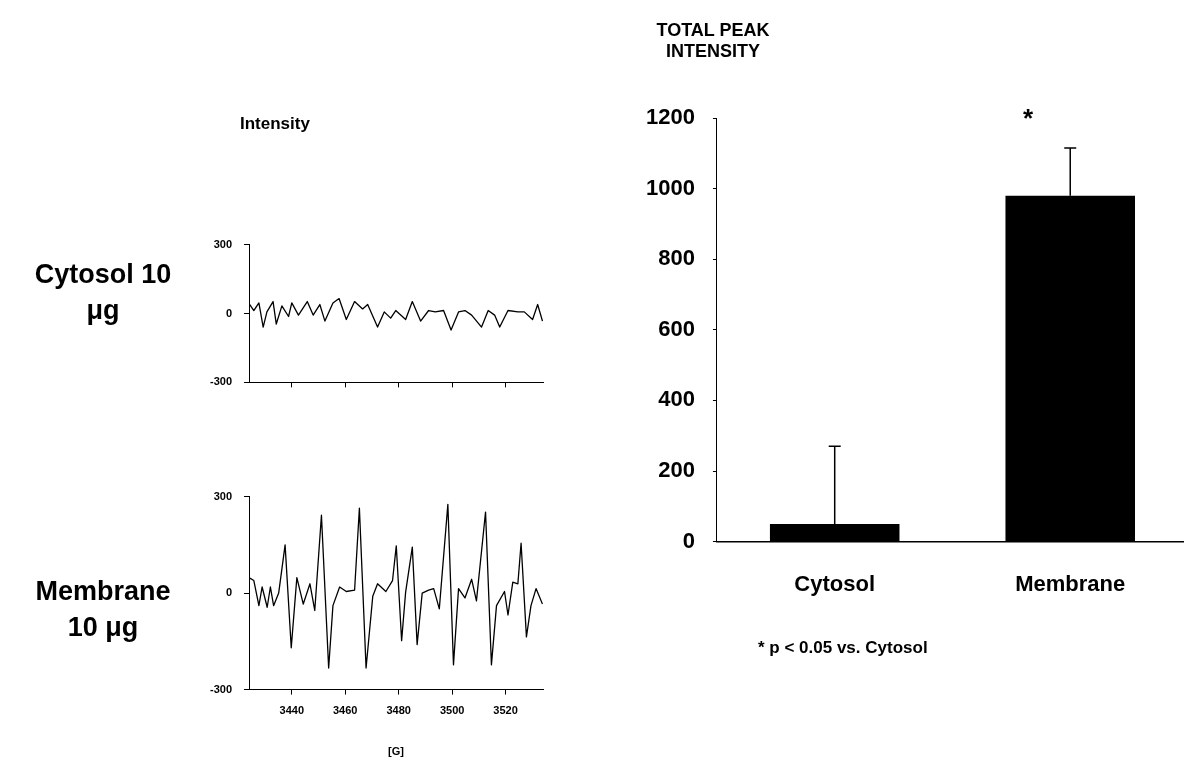 The image size is (1184, 771). Describe the element at coordinates (103, 609) in the screenshot. I see `text: Membrane 10 μg` at that location.